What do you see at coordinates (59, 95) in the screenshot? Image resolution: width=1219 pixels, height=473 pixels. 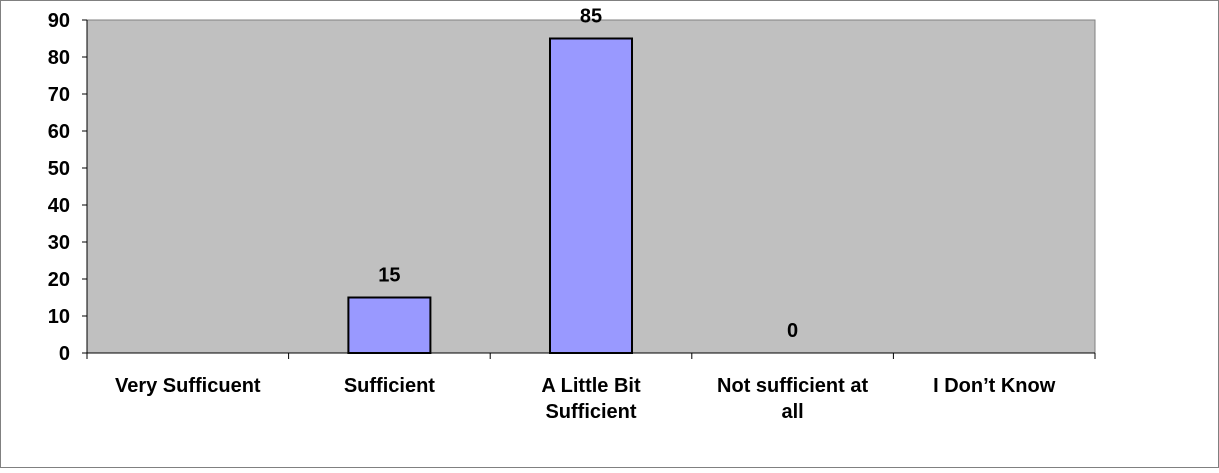 I see `y-tick-label: 70` at bounding box center [59, 95].